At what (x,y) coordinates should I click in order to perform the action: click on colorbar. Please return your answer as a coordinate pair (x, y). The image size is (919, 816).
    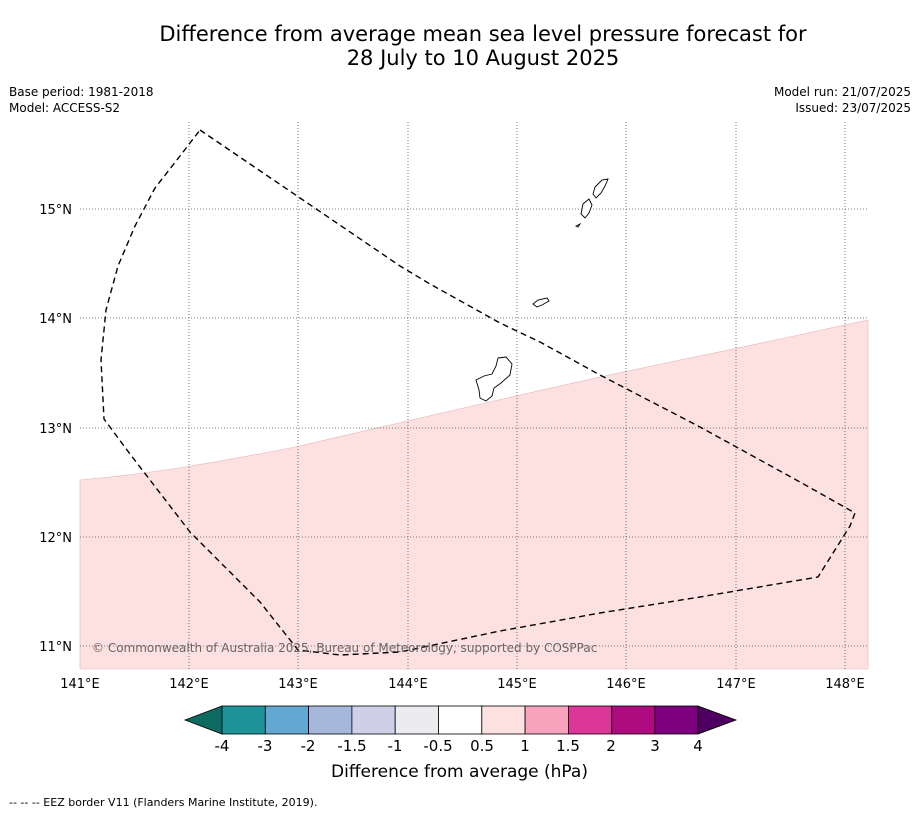
    Looking at the image, I should click on (460, 720).